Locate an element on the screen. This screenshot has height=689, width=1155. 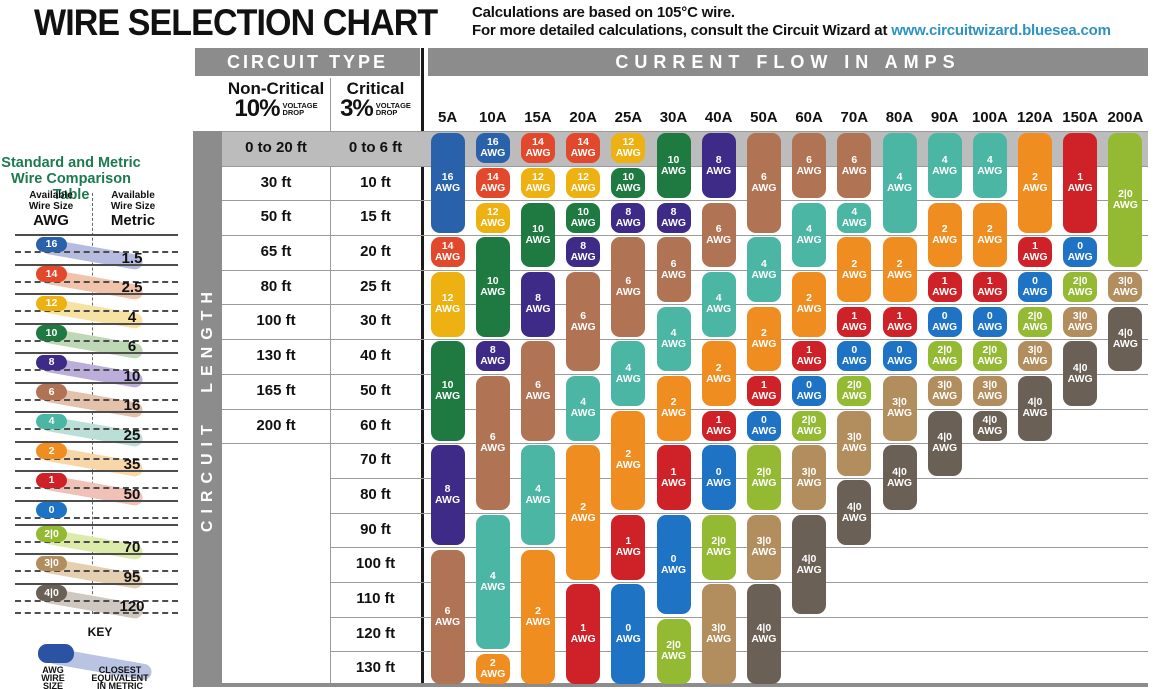
metric-size-value: 16 is located at coordinates (132, 405).